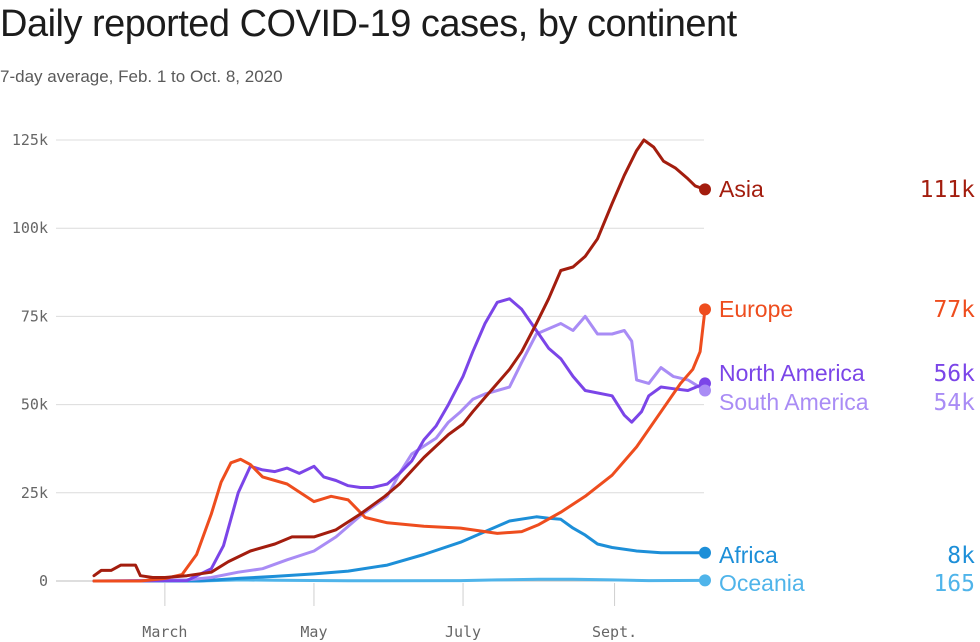 The image size is (980, 642). What do you see at coordinates (34, 316) in the screenshot?
I see `y-tick-label: 75k` at bounding box center [34, 316].